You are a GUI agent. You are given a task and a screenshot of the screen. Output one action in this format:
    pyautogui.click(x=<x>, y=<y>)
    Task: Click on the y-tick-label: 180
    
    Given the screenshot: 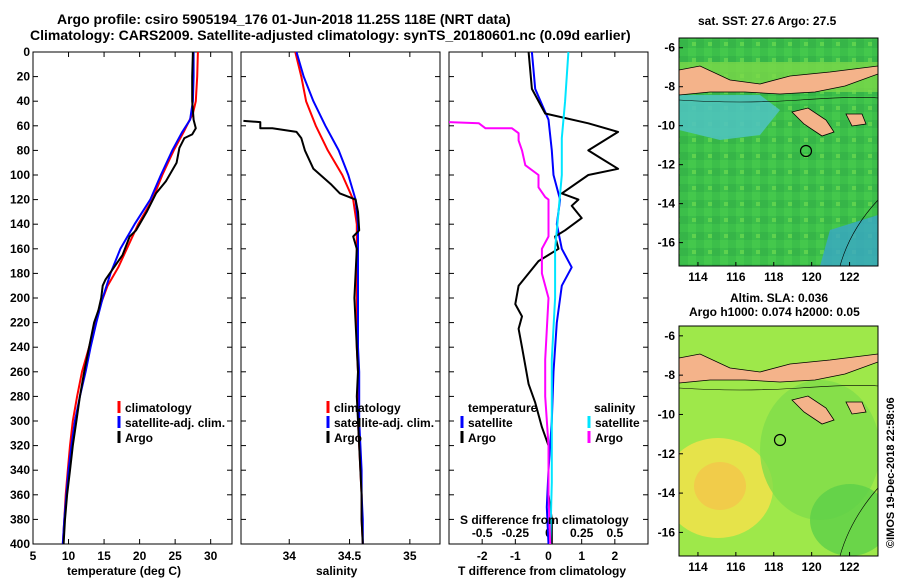 What is the action you would take?
    pyautogui.click(x=20, y=273)
    